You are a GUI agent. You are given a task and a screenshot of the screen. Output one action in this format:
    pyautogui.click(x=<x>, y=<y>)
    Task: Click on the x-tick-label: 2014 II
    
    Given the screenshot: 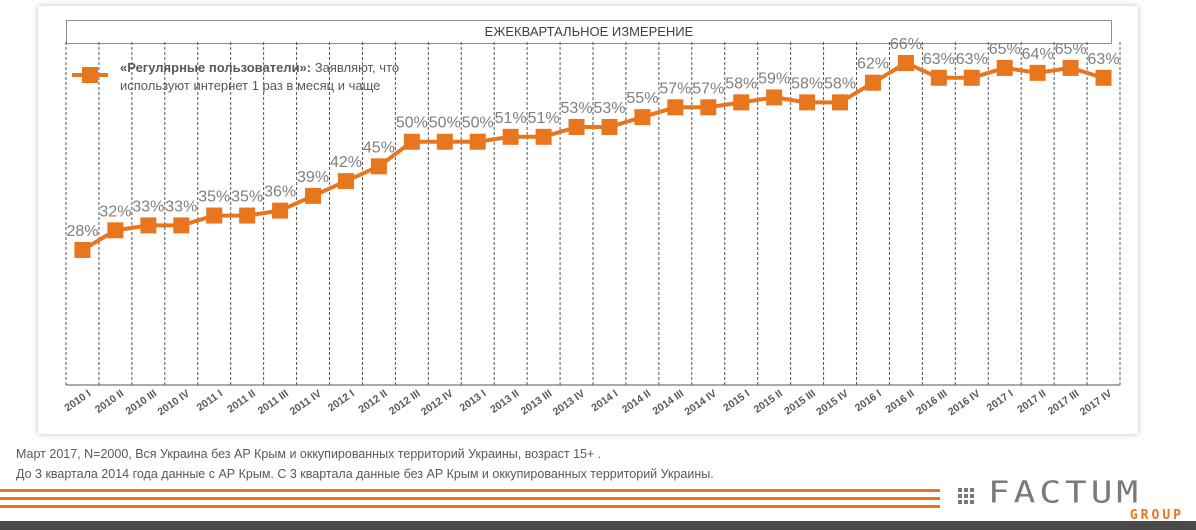 What is the action you would take?
    pyautogui.click(x=636, y=402)
    